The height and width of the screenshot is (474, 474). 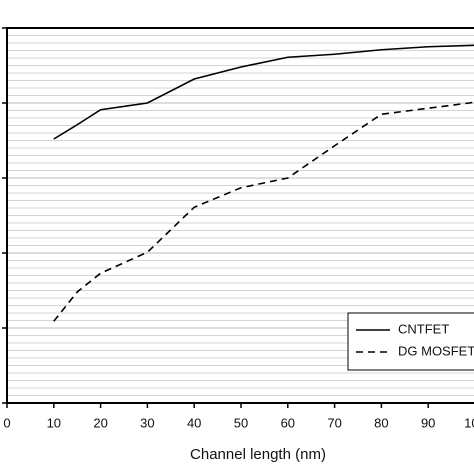 What do you see at coordinates (334, 422) in the screenshot?
I see `x-tick-label: 70` at bounding box center [334, 422].